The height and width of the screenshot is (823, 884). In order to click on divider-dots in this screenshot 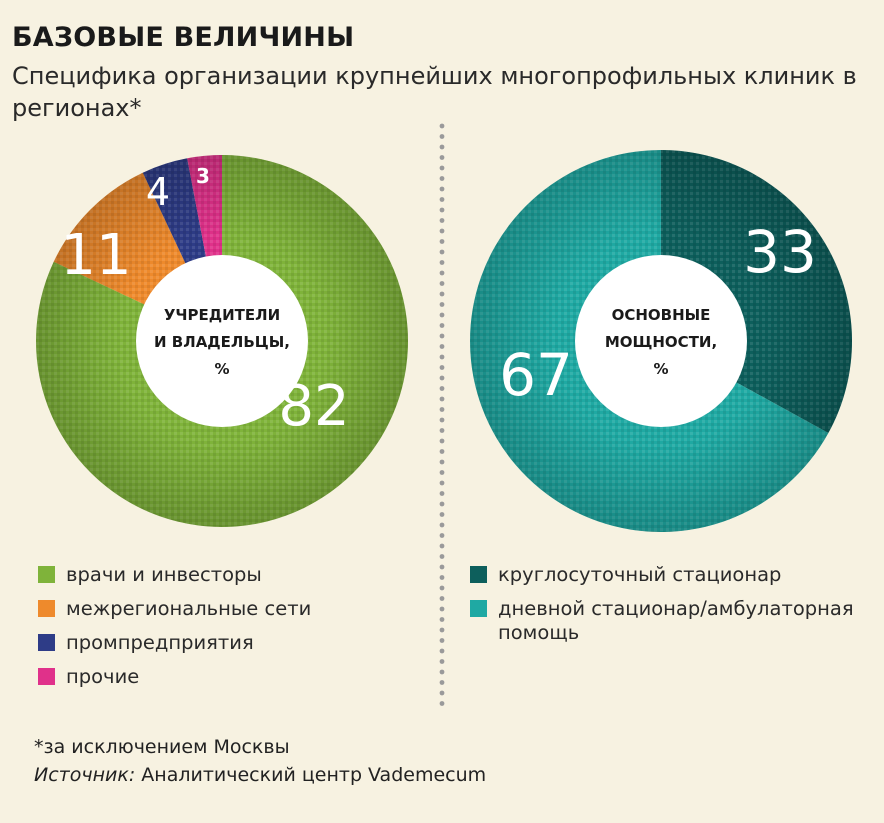, I will do `click(442, 414)`.